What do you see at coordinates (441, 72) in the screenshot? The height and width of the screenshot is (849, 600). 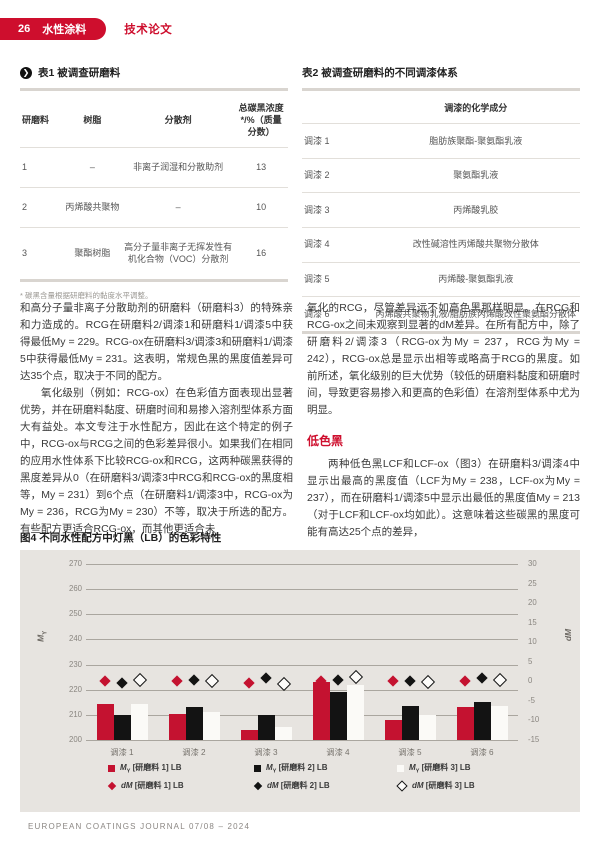 I see `table2-title-row: 表2 被调查研磨料的不同调漆体系` at bounding box center [441, 72].